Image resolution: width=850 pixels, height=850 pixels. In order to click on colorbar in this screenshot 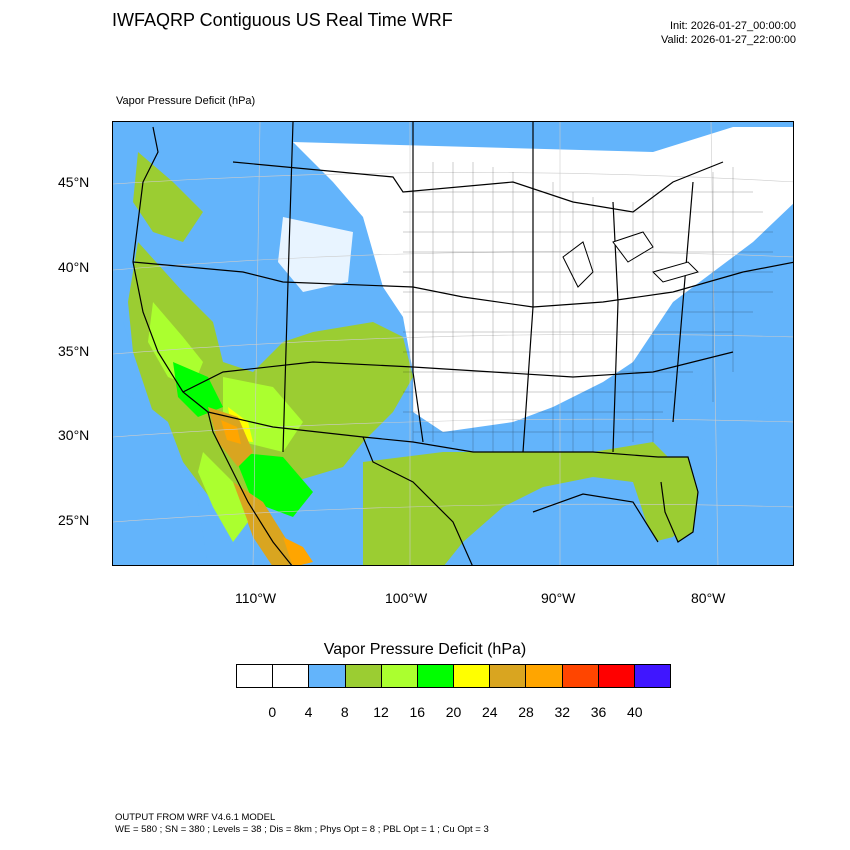, I will do `click(453, 676)`.